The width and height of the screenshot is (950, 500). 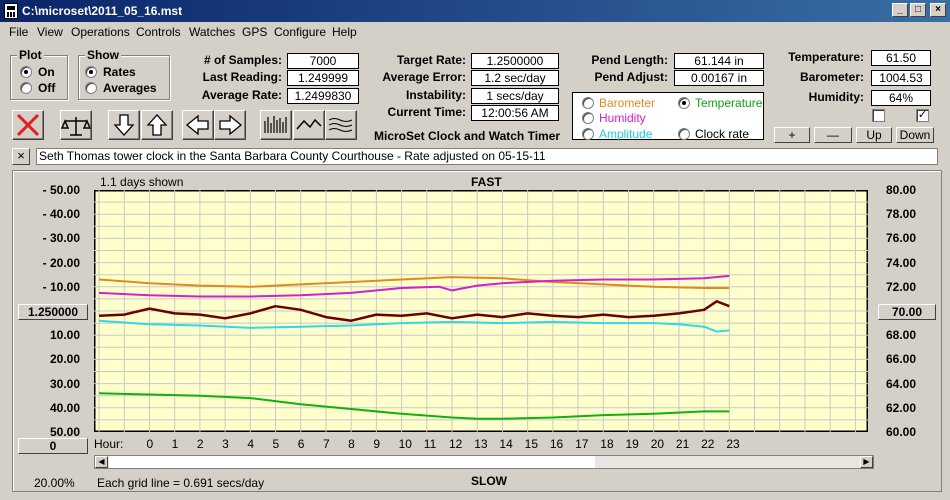 What do you see at coordinates (719, 78) in the screenshot?
I see `pend-adjust-value: 0.00167 in` at bounding box center [719, 78].